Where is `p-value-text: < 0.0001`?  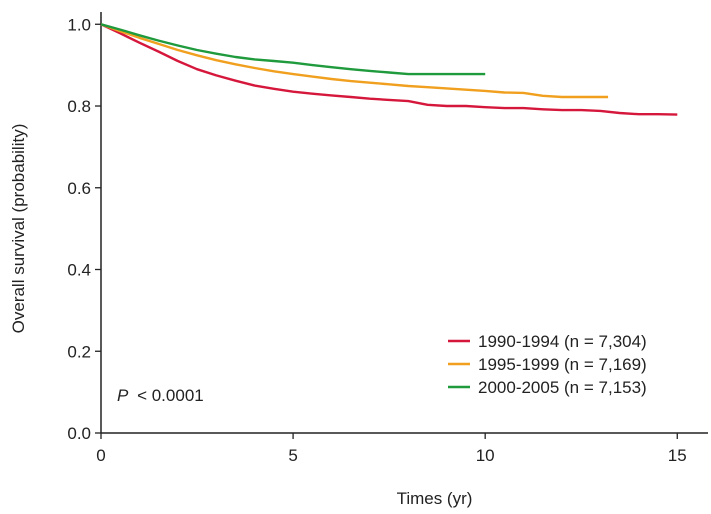
p-value-text: < 0.0001 is located at coordinates (170, 395).